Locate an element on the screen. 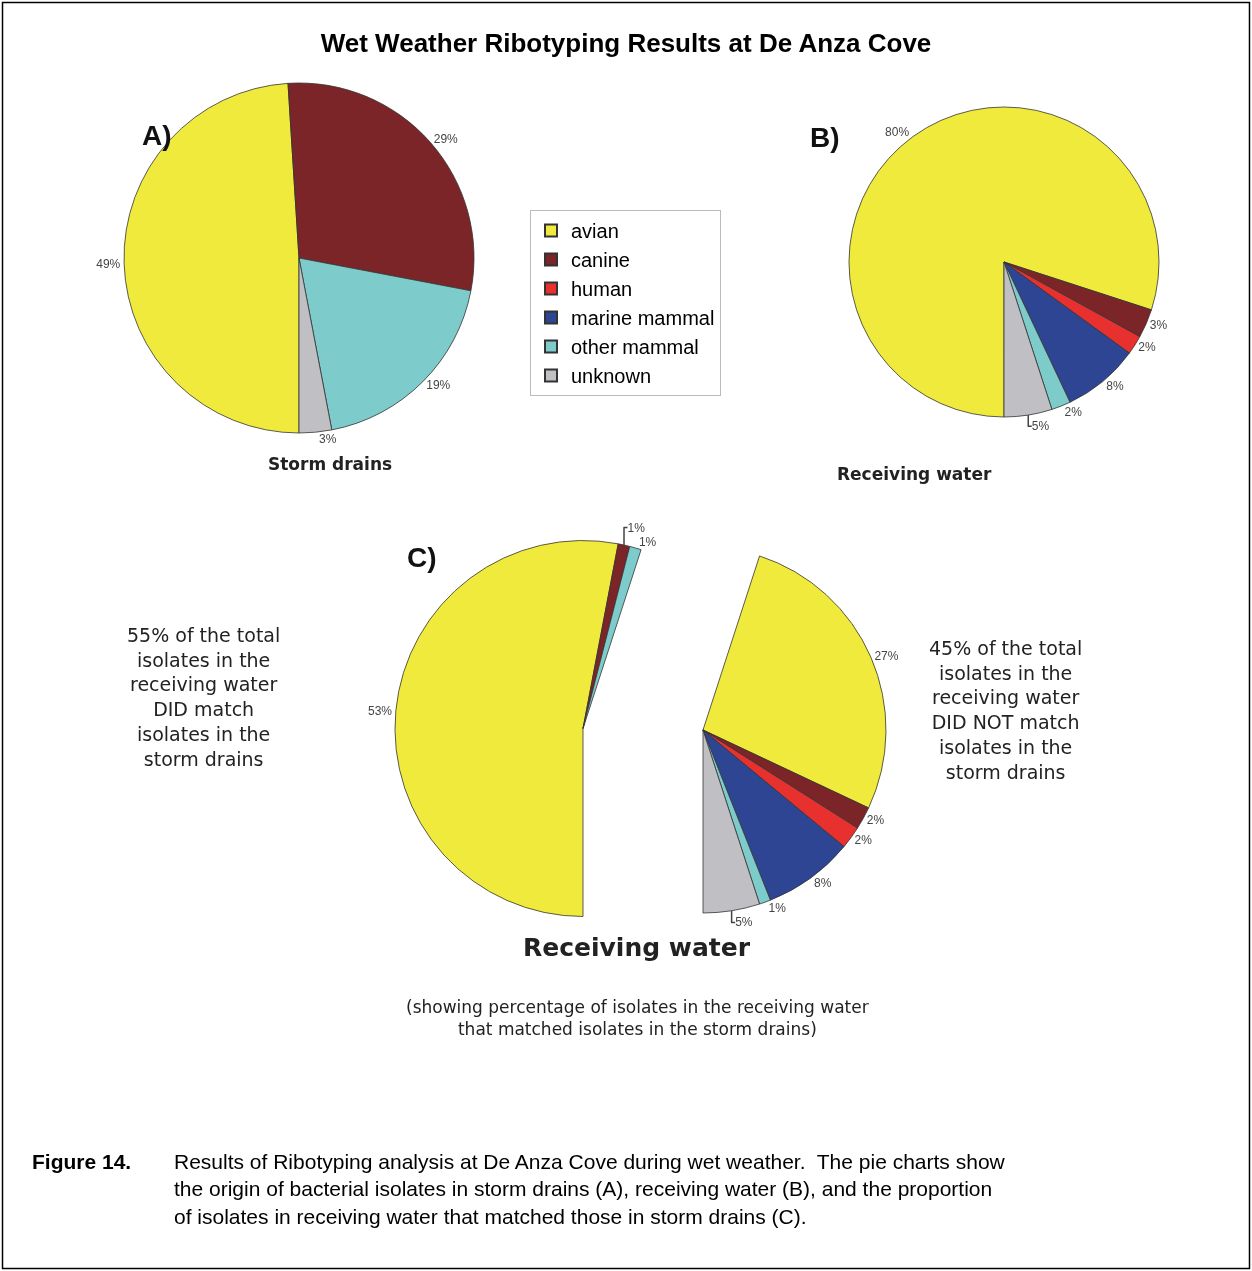 This screenshot has height=1271, width=1252. legend-label: canine is located at coordinates (600, 260).